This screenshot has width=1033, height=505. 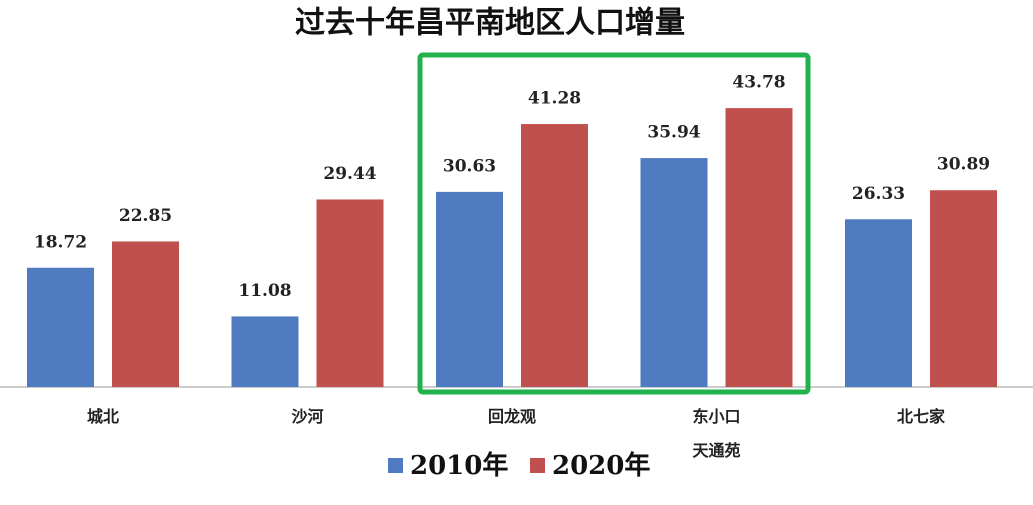 I want to click on x-tick-label: 城北, so click(x=102, y=416).